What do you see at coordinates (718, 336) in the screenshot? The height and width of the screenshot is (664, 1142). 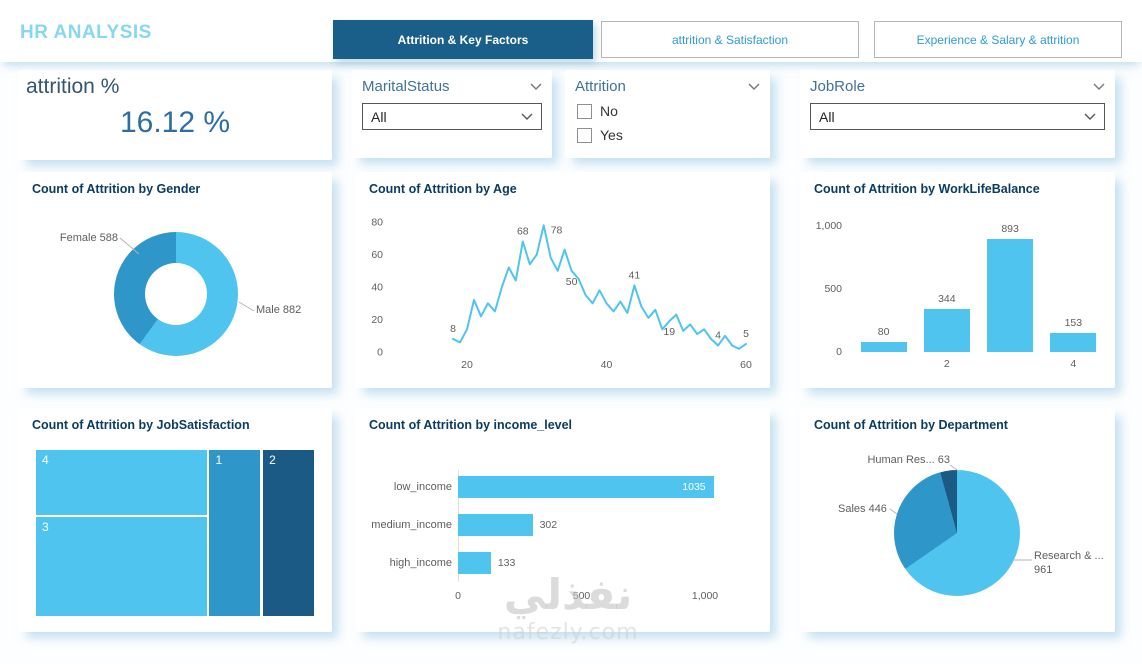 I see `svg-text: 4` at bounding box center [718, 336].